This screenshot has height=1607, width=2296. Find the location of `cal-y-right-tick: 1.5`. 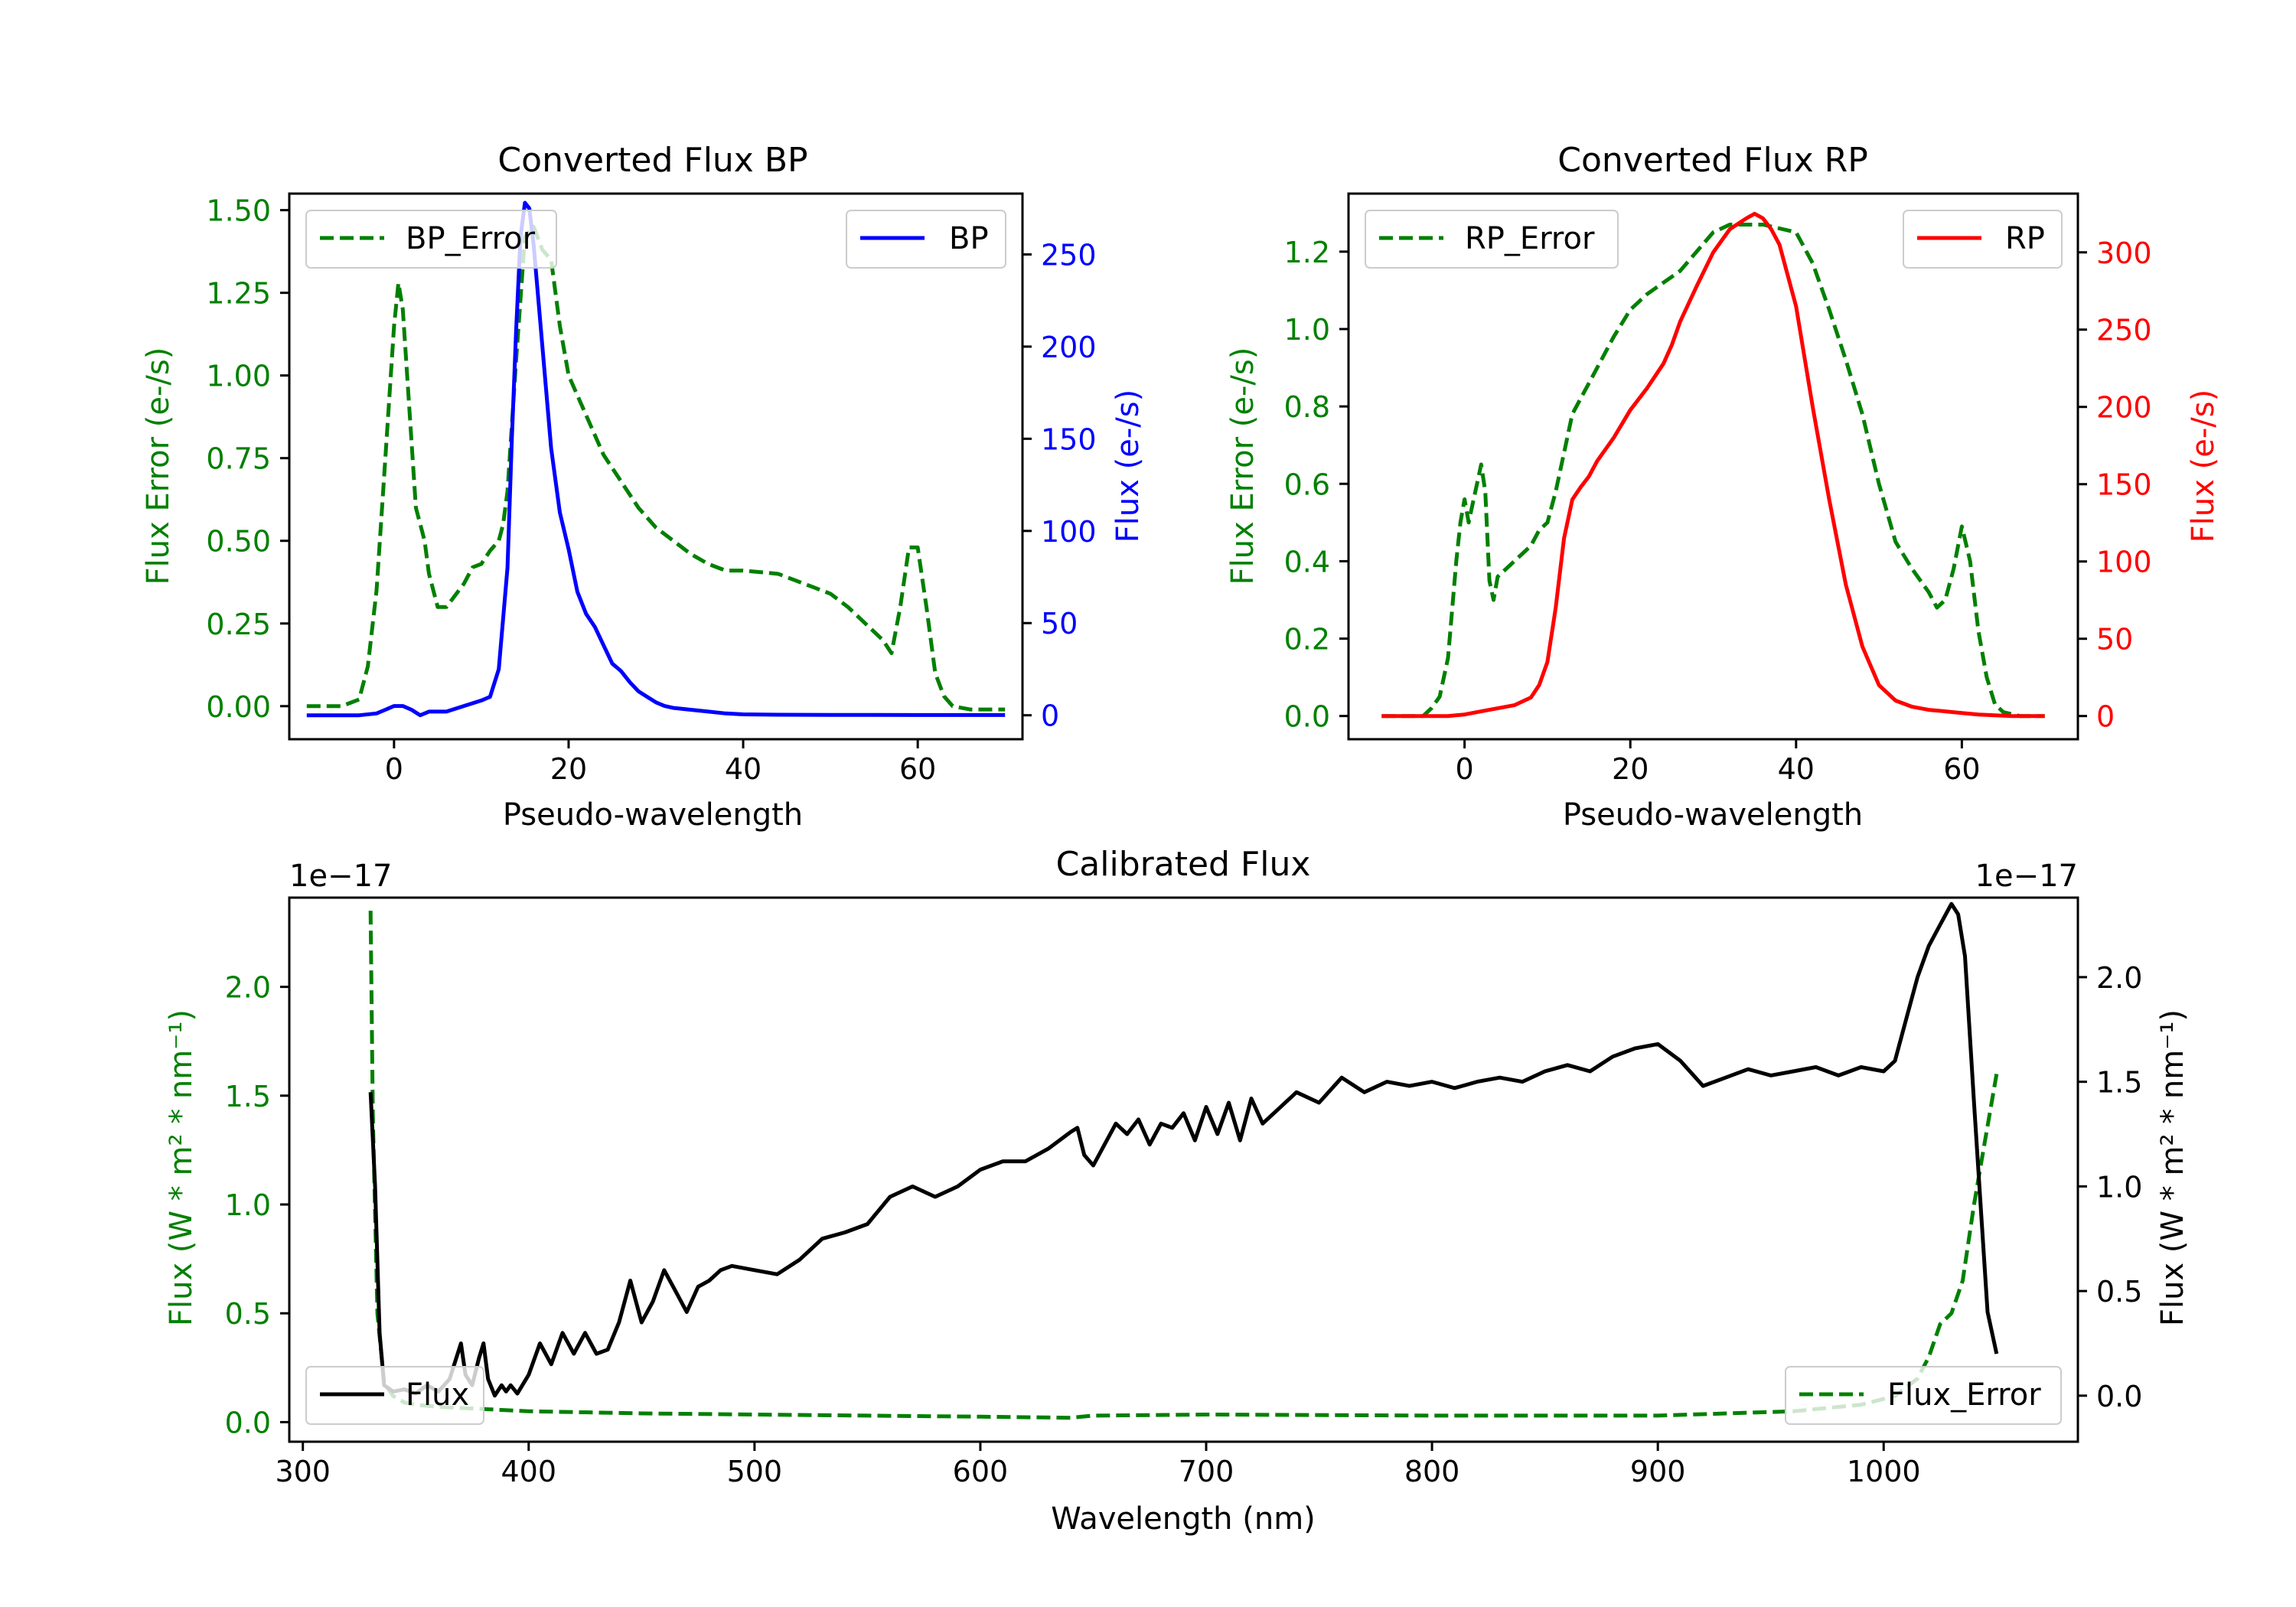

cal-y-right-tick: 1.5 is located at coordinates (2110, 1083).